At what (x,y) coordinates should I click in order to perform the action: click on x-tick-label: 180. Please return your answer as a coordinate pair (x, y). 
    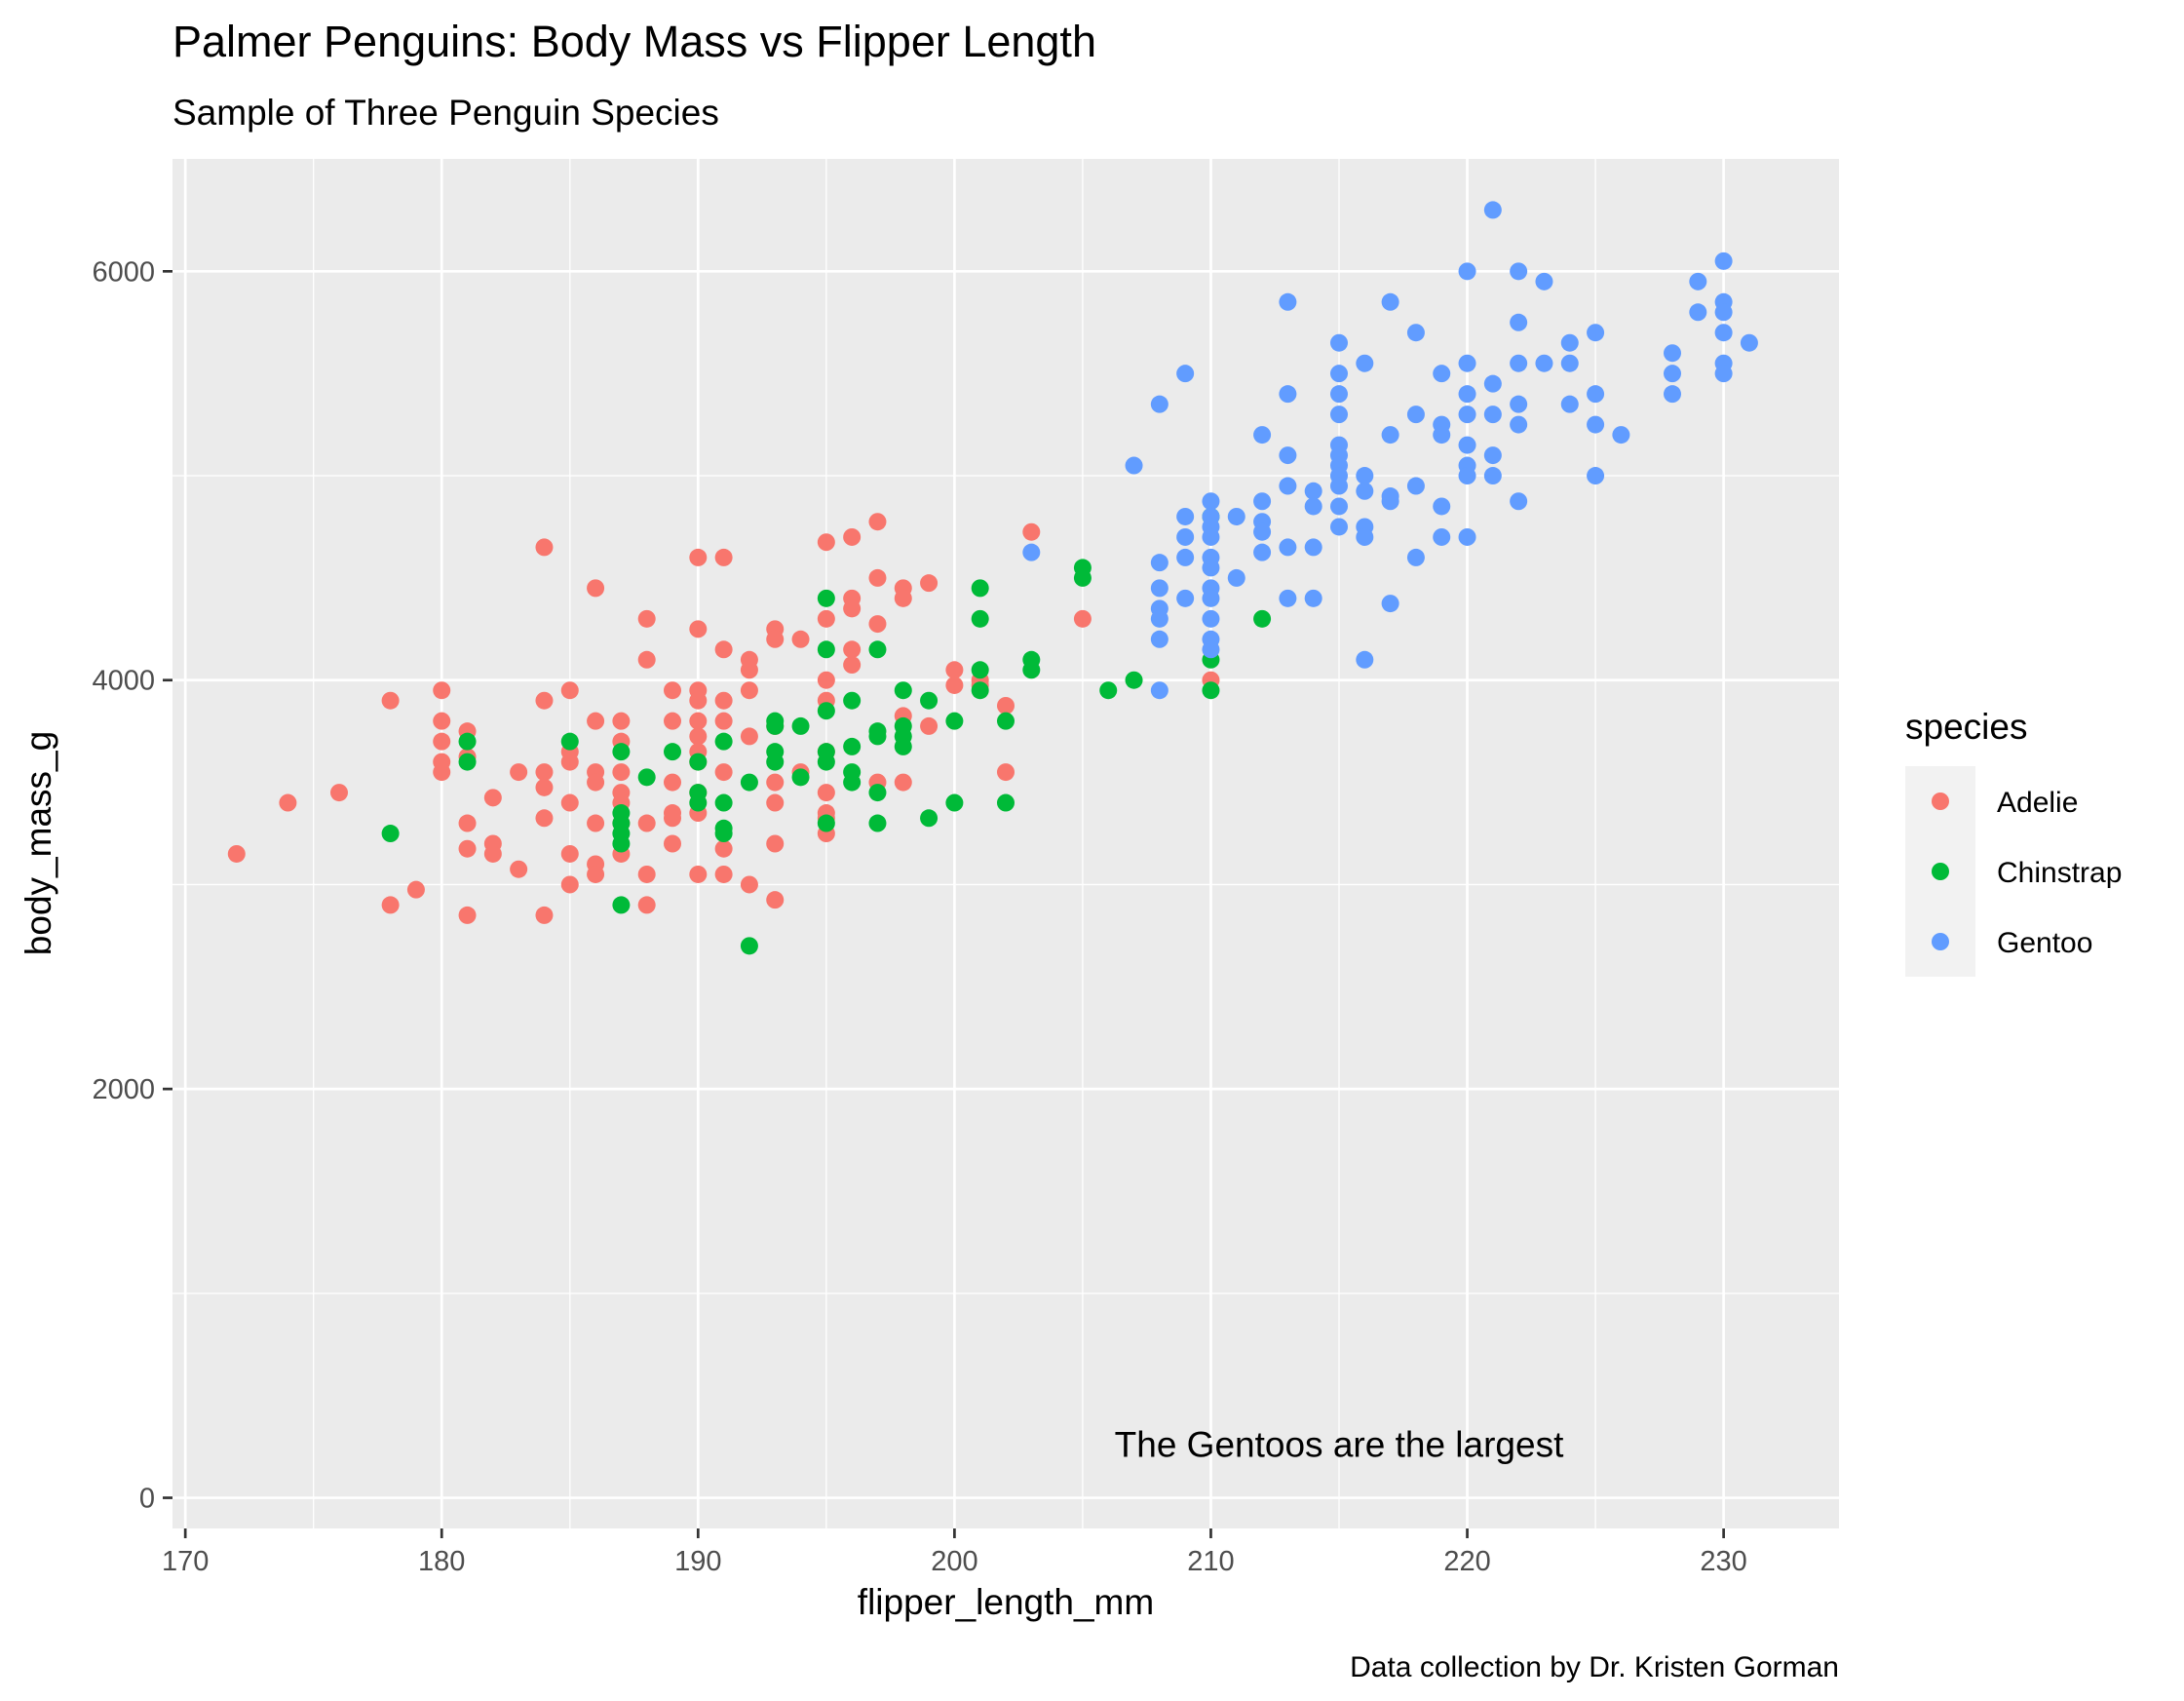
    Looking at the image, I should click on (441, 1562).